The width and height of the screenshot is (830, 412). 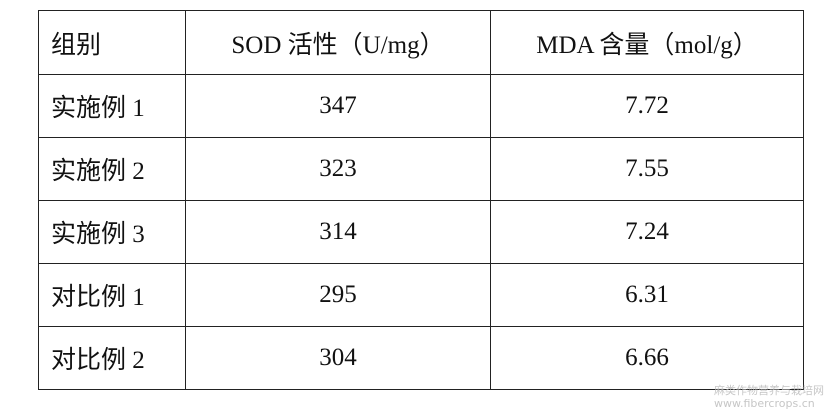 I want to click on table-row: 实施例 2 323 7.55, so click(x=421, y=169).